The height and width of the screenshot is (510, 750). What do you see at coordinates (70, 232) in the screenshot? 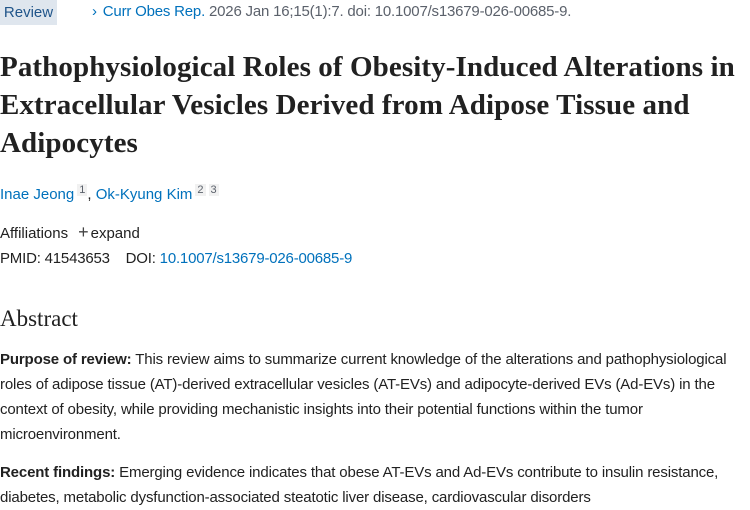
I see `affiliations-toggle: Affiliations + expand` at bounding box center [70, 232].